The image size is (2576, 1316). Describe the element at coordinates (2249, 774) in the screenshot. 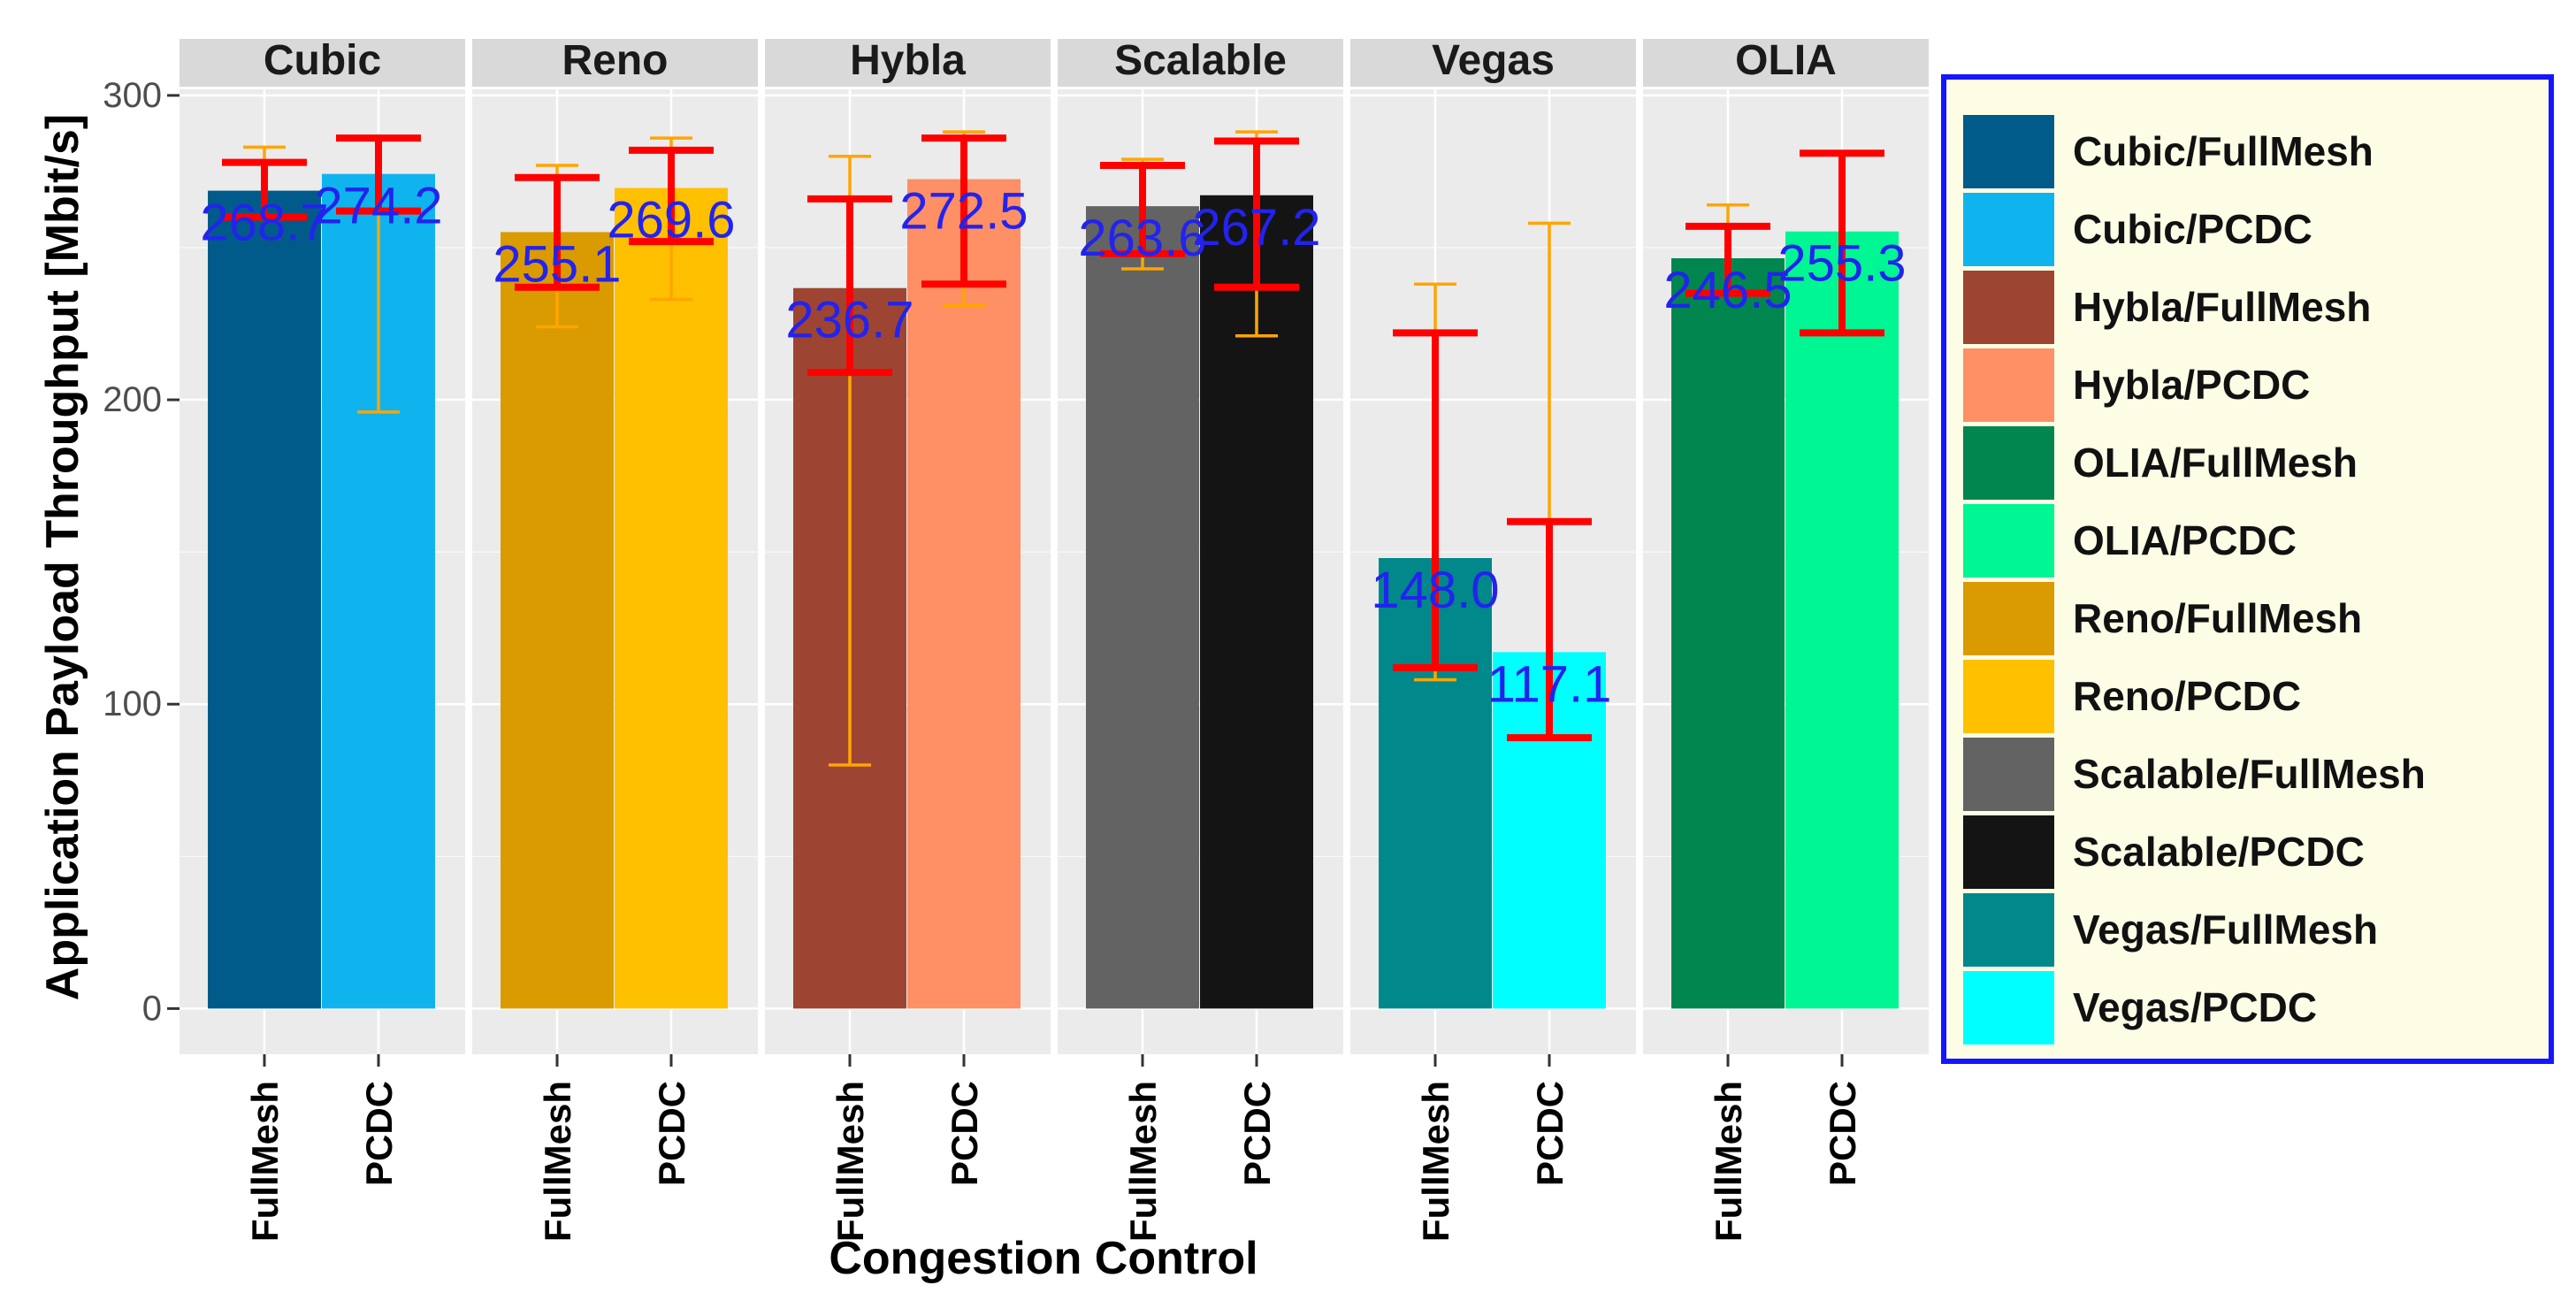

I see `legend-label: Scalable/FullMesh` at that location.